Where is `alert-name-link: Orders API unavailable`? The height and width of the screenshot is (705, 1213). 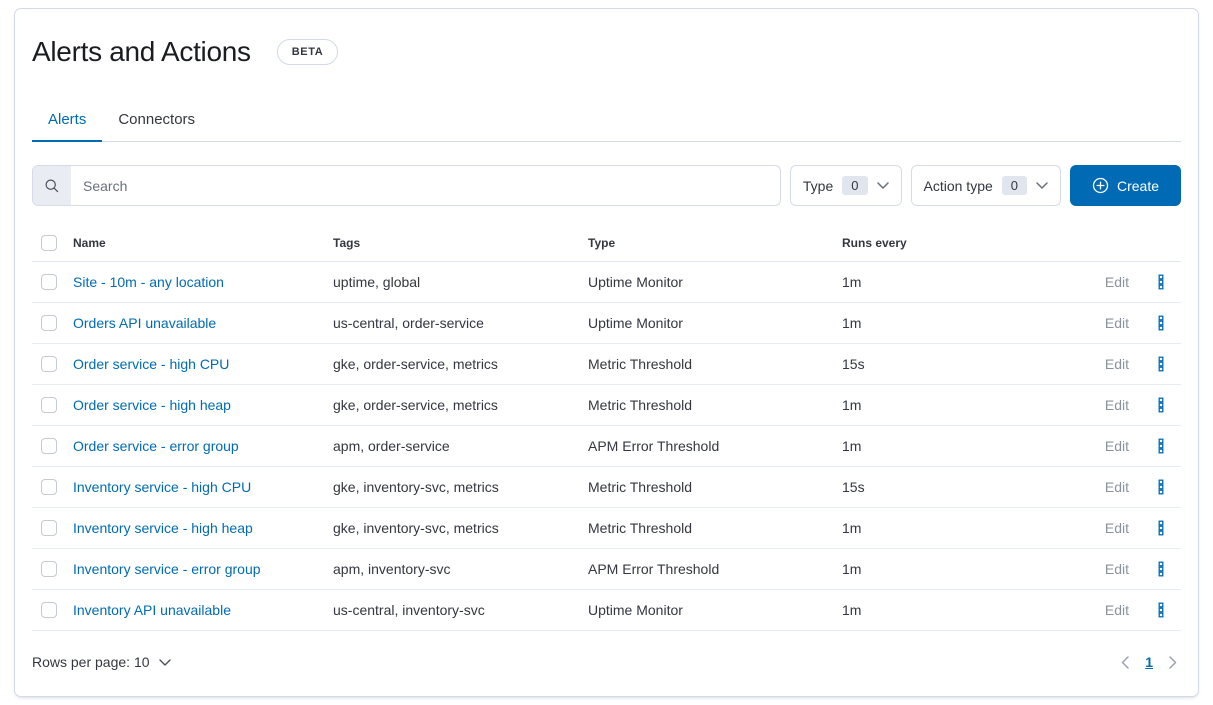 alert-name-link: Orders API unavailable is located at coordinates (145, 323).